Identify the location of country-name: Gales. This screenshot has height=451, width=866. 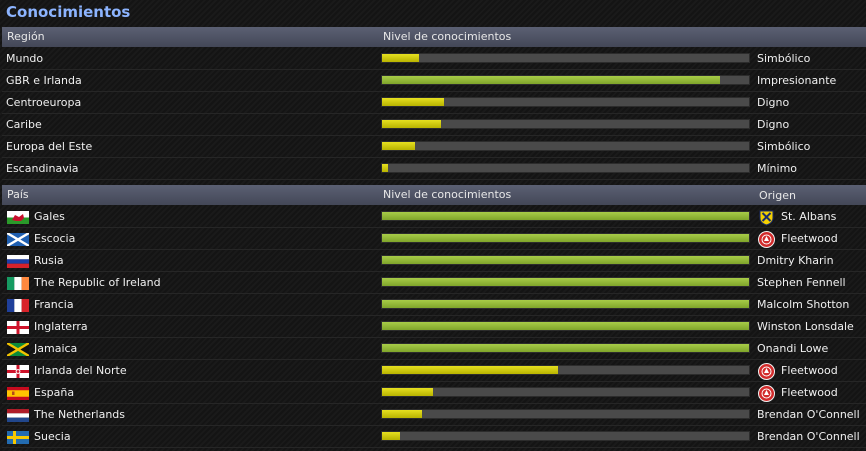
(49, 216).